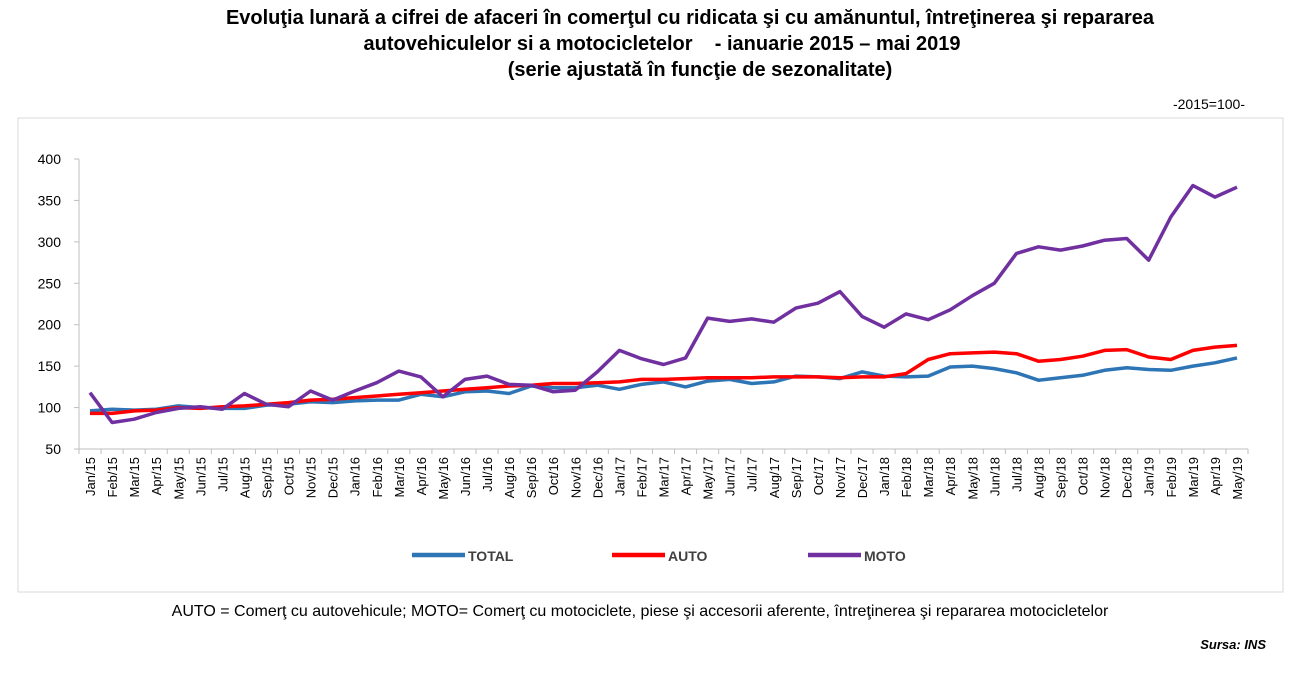 The image size is (1298, 675). I want to click on x-tick-label: Aug/18, so click(1038, 477).